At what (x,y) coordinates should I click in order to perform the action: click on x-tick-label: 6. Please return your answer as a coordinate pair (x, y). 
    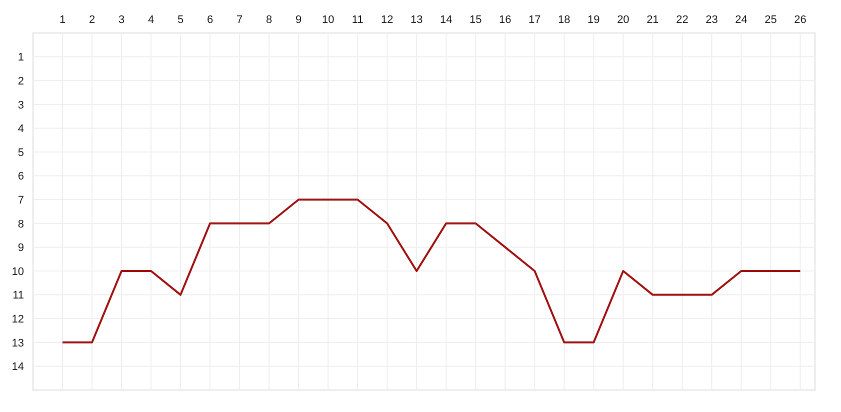
    Looking at the image, I should click on (210, 20).